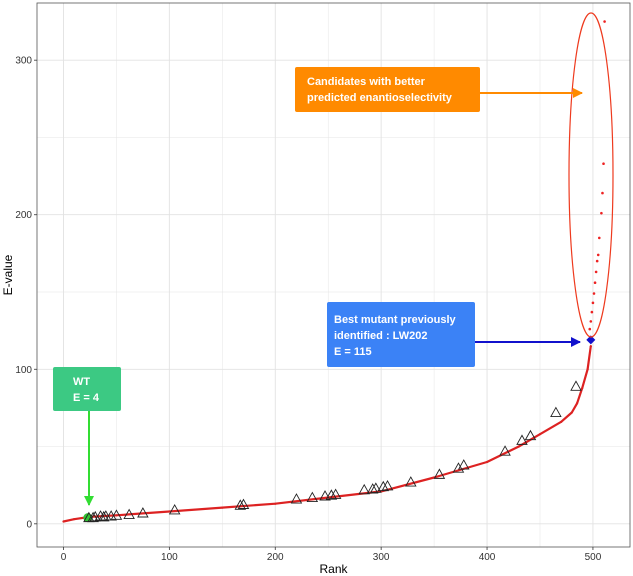 This screenshot has height=576, width=633. I want to click on candidates-label-line1: Candidates with better, so click(366, 82).